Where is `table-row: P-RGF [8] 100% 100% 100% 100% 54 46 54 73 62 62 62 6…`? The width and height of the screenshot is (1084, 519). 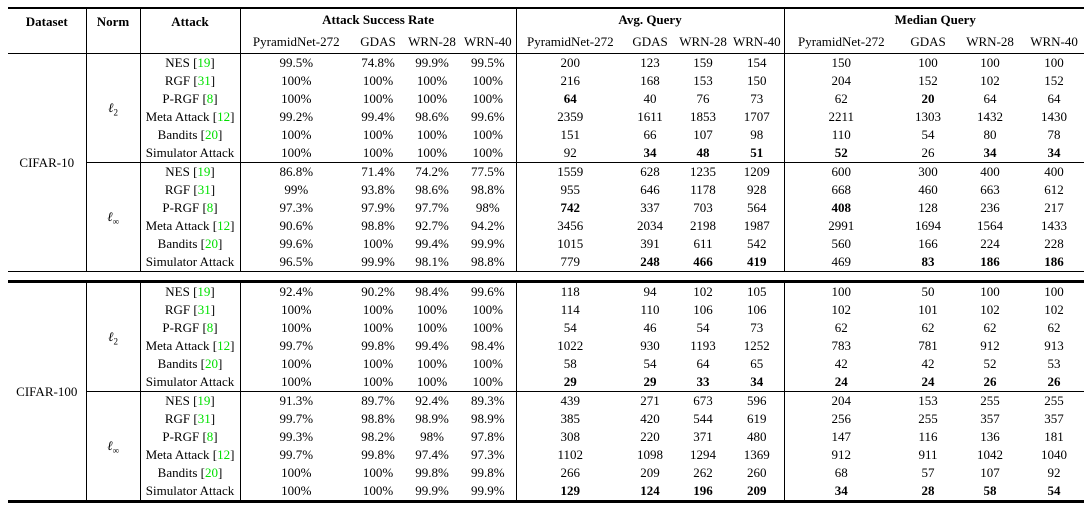 table-row: P-RGF [8] 100% 100% 100% 100% 54 46 54 73 62 62 62 6… is located at coordinates (546, 328).